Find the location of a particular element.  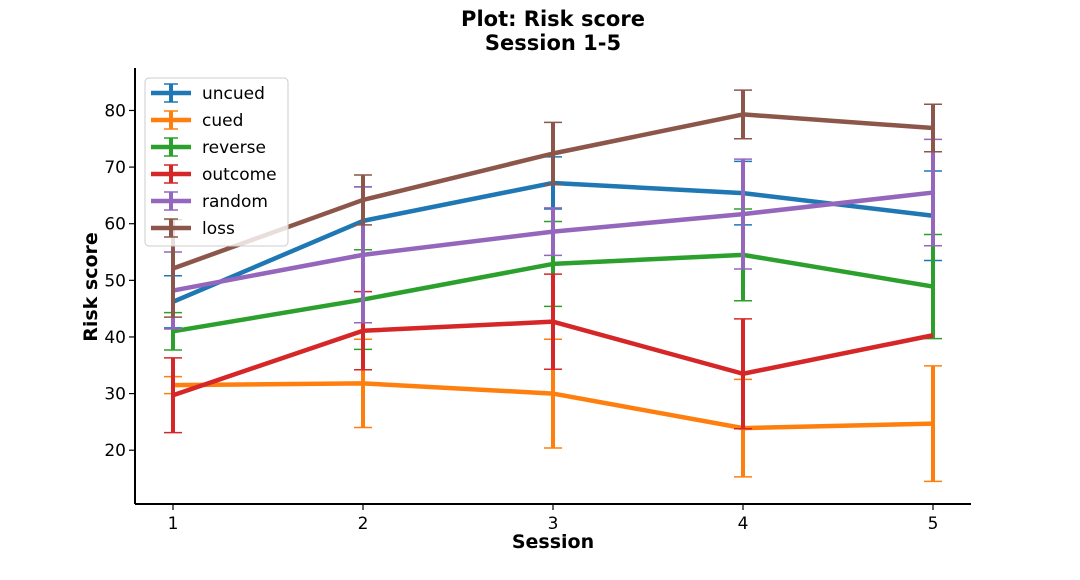

legend-label: uncued is located at coordinates (233, 94).